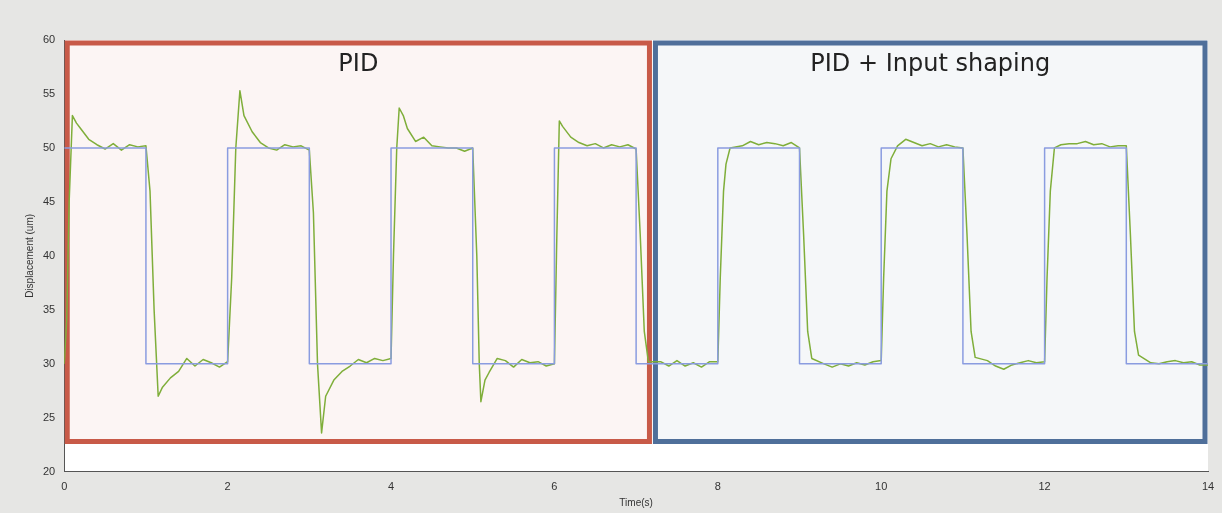  What do you see at coordinates (227, 486) in the screenshot?
I see `x-tick-label: 2` at bounding box center [227, 486].